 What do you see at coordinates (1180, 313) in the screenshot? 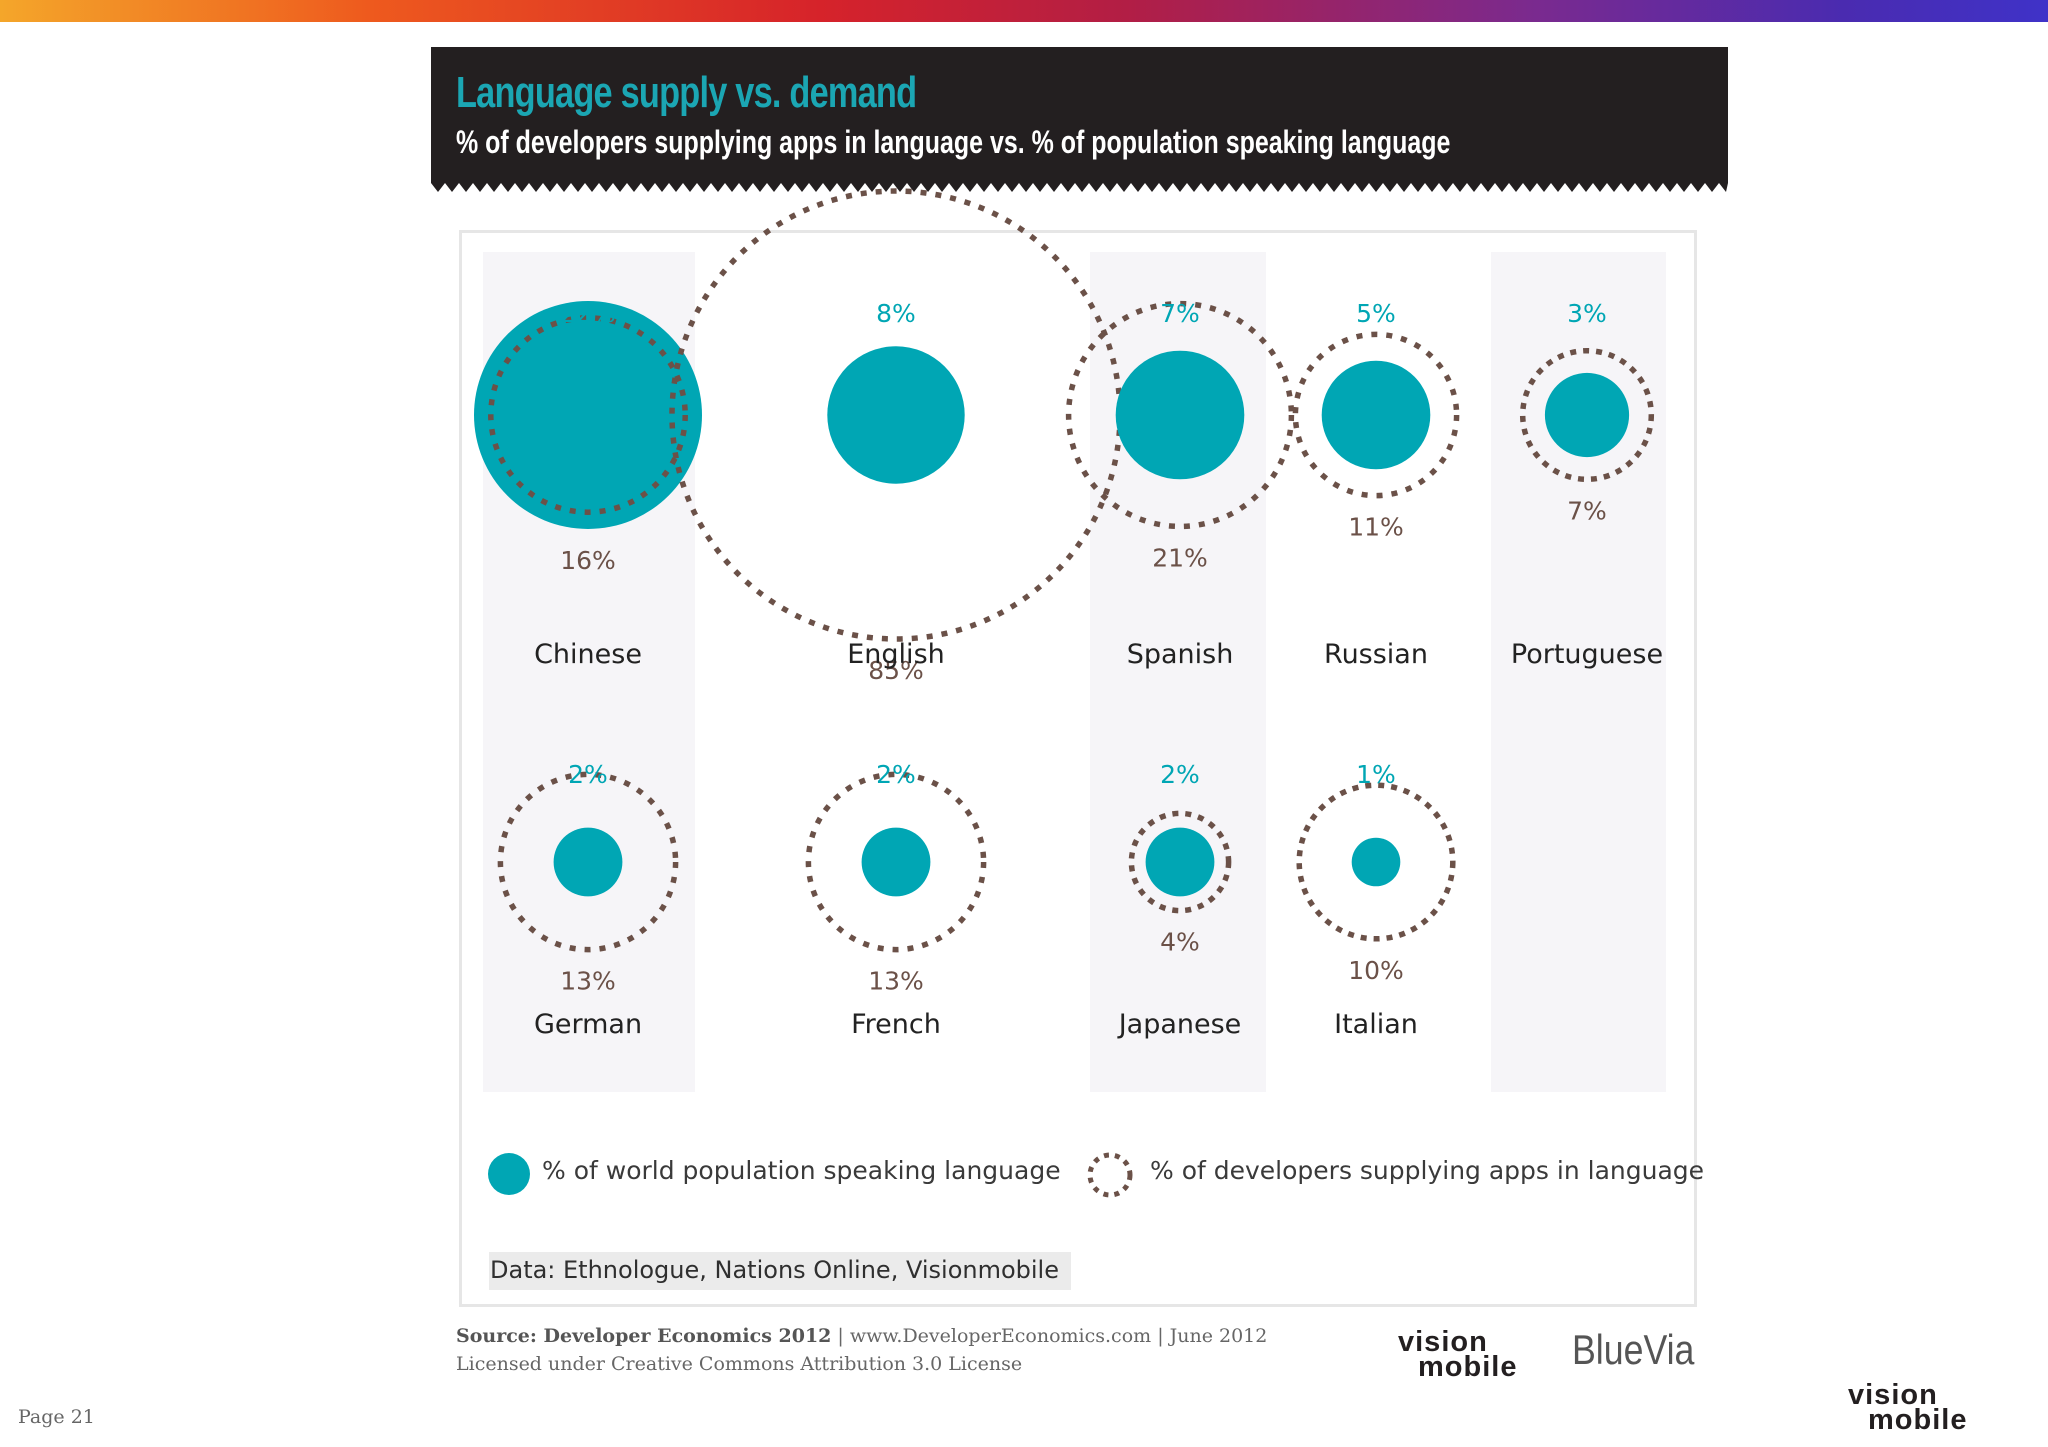
I see `population-label-spanish: 7%` at bounding box center [1180, 313].